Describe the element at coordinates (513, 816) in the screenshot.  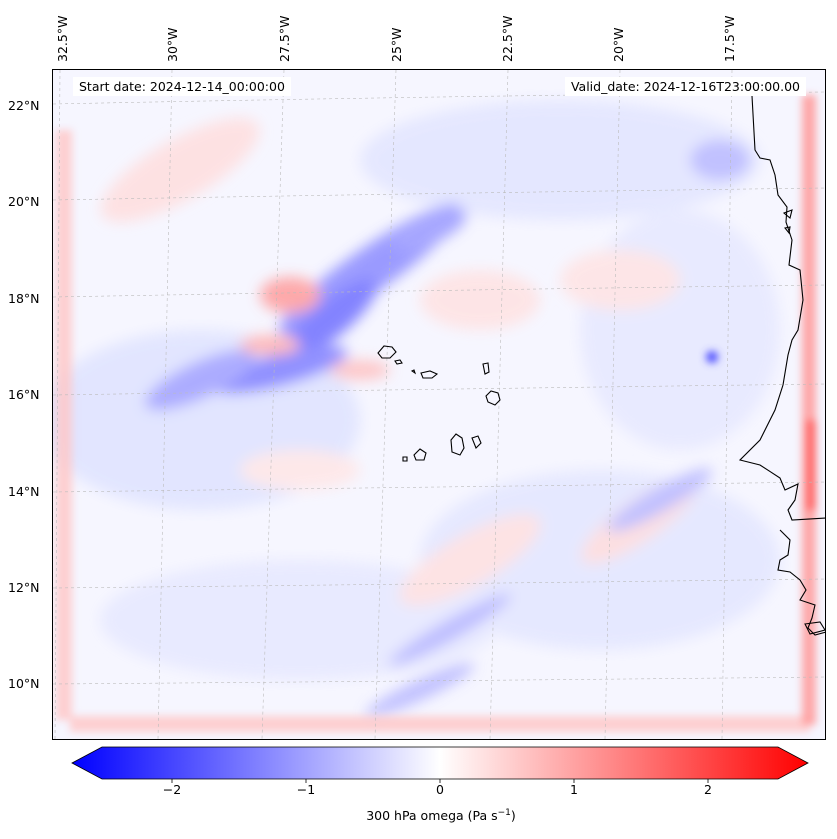
I see `colorbar-title-end: )` at that location.